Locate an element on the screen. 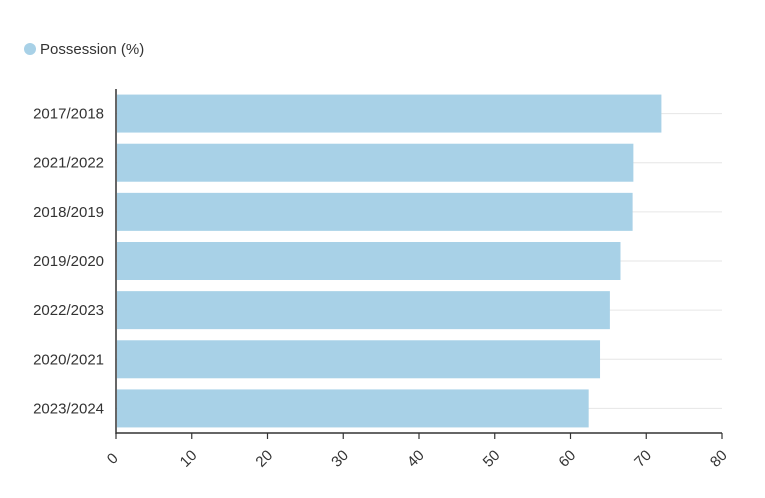 This screenshot has height=498, width=765. x-tick-label: 60 is located at coordinates (567, 459).